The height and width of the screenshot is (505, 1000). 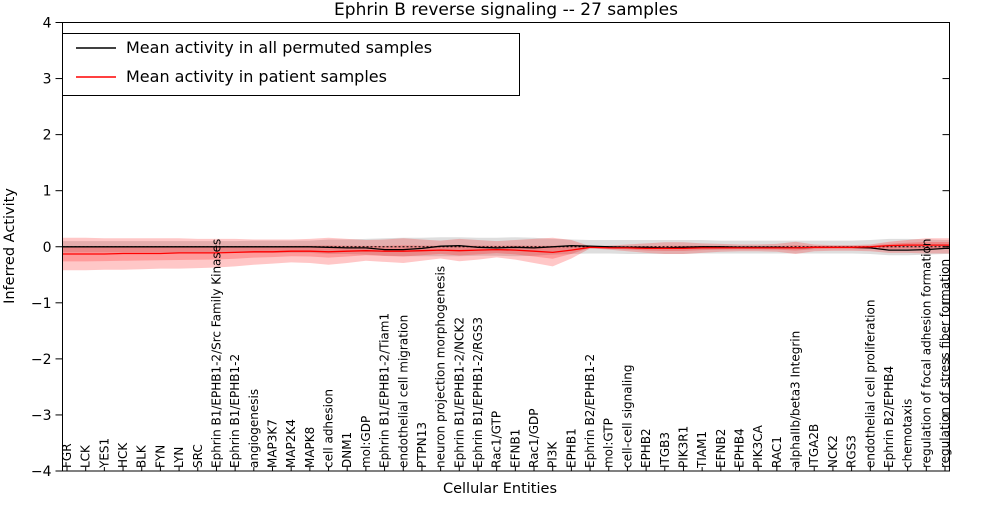 I want to click on x-tick-label: FYN, so click(x=160, y=456).